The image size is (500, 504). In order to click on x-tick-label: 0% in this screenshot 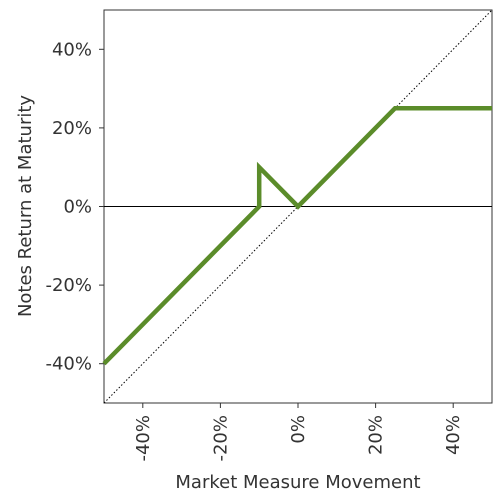, I will do `click(298, 429)`.